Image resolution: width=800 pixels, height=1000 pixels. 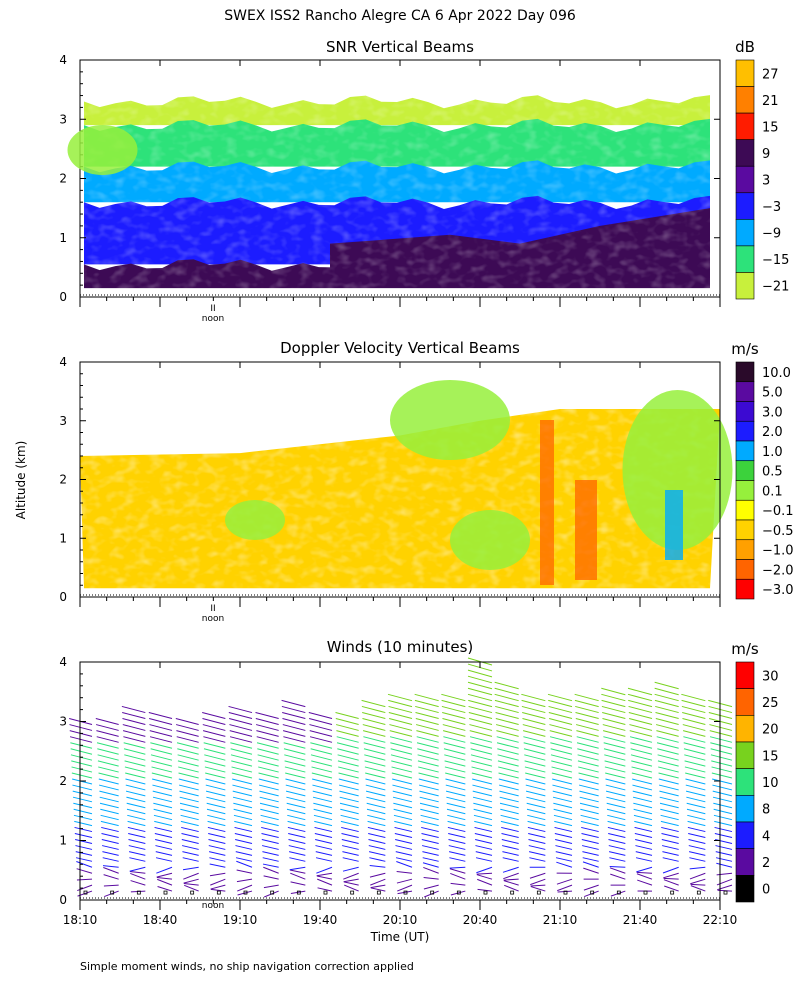 What do you see at coordinates (770, 676) in the screenshot?
I see `colorbar-label: 30` at bounding box center [770, 676].